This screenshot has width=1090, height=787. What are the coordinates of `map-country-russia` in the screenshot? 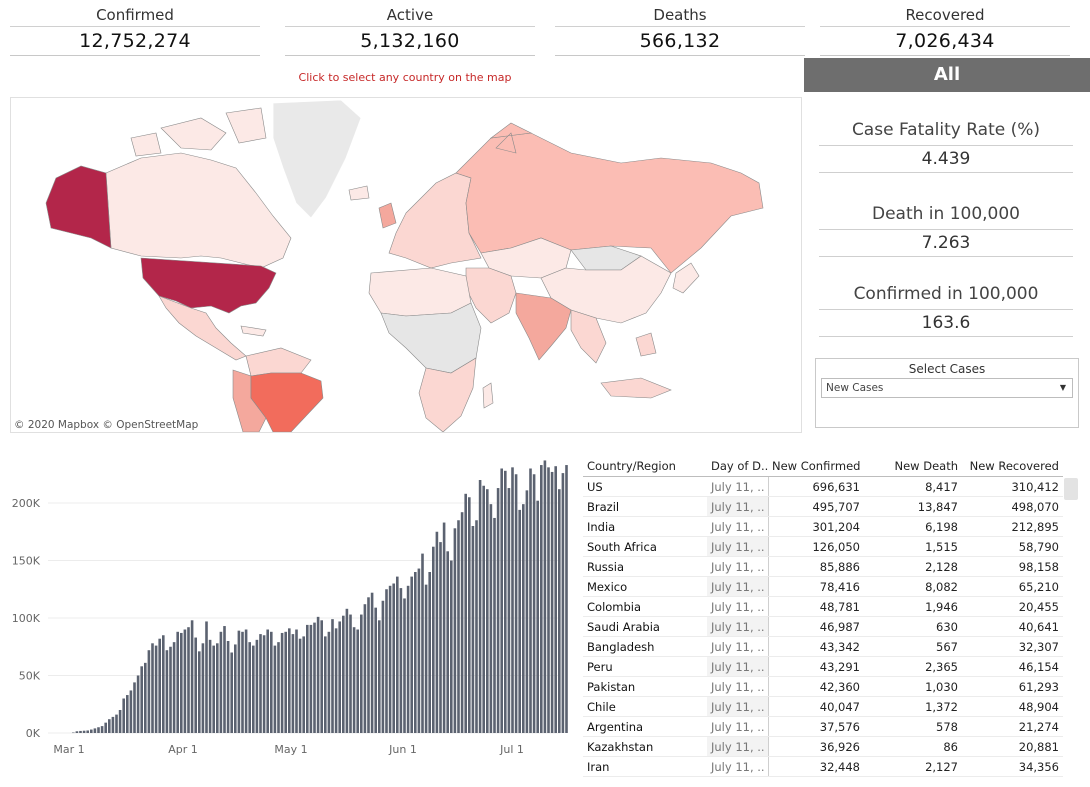 It's located at (609, 203).